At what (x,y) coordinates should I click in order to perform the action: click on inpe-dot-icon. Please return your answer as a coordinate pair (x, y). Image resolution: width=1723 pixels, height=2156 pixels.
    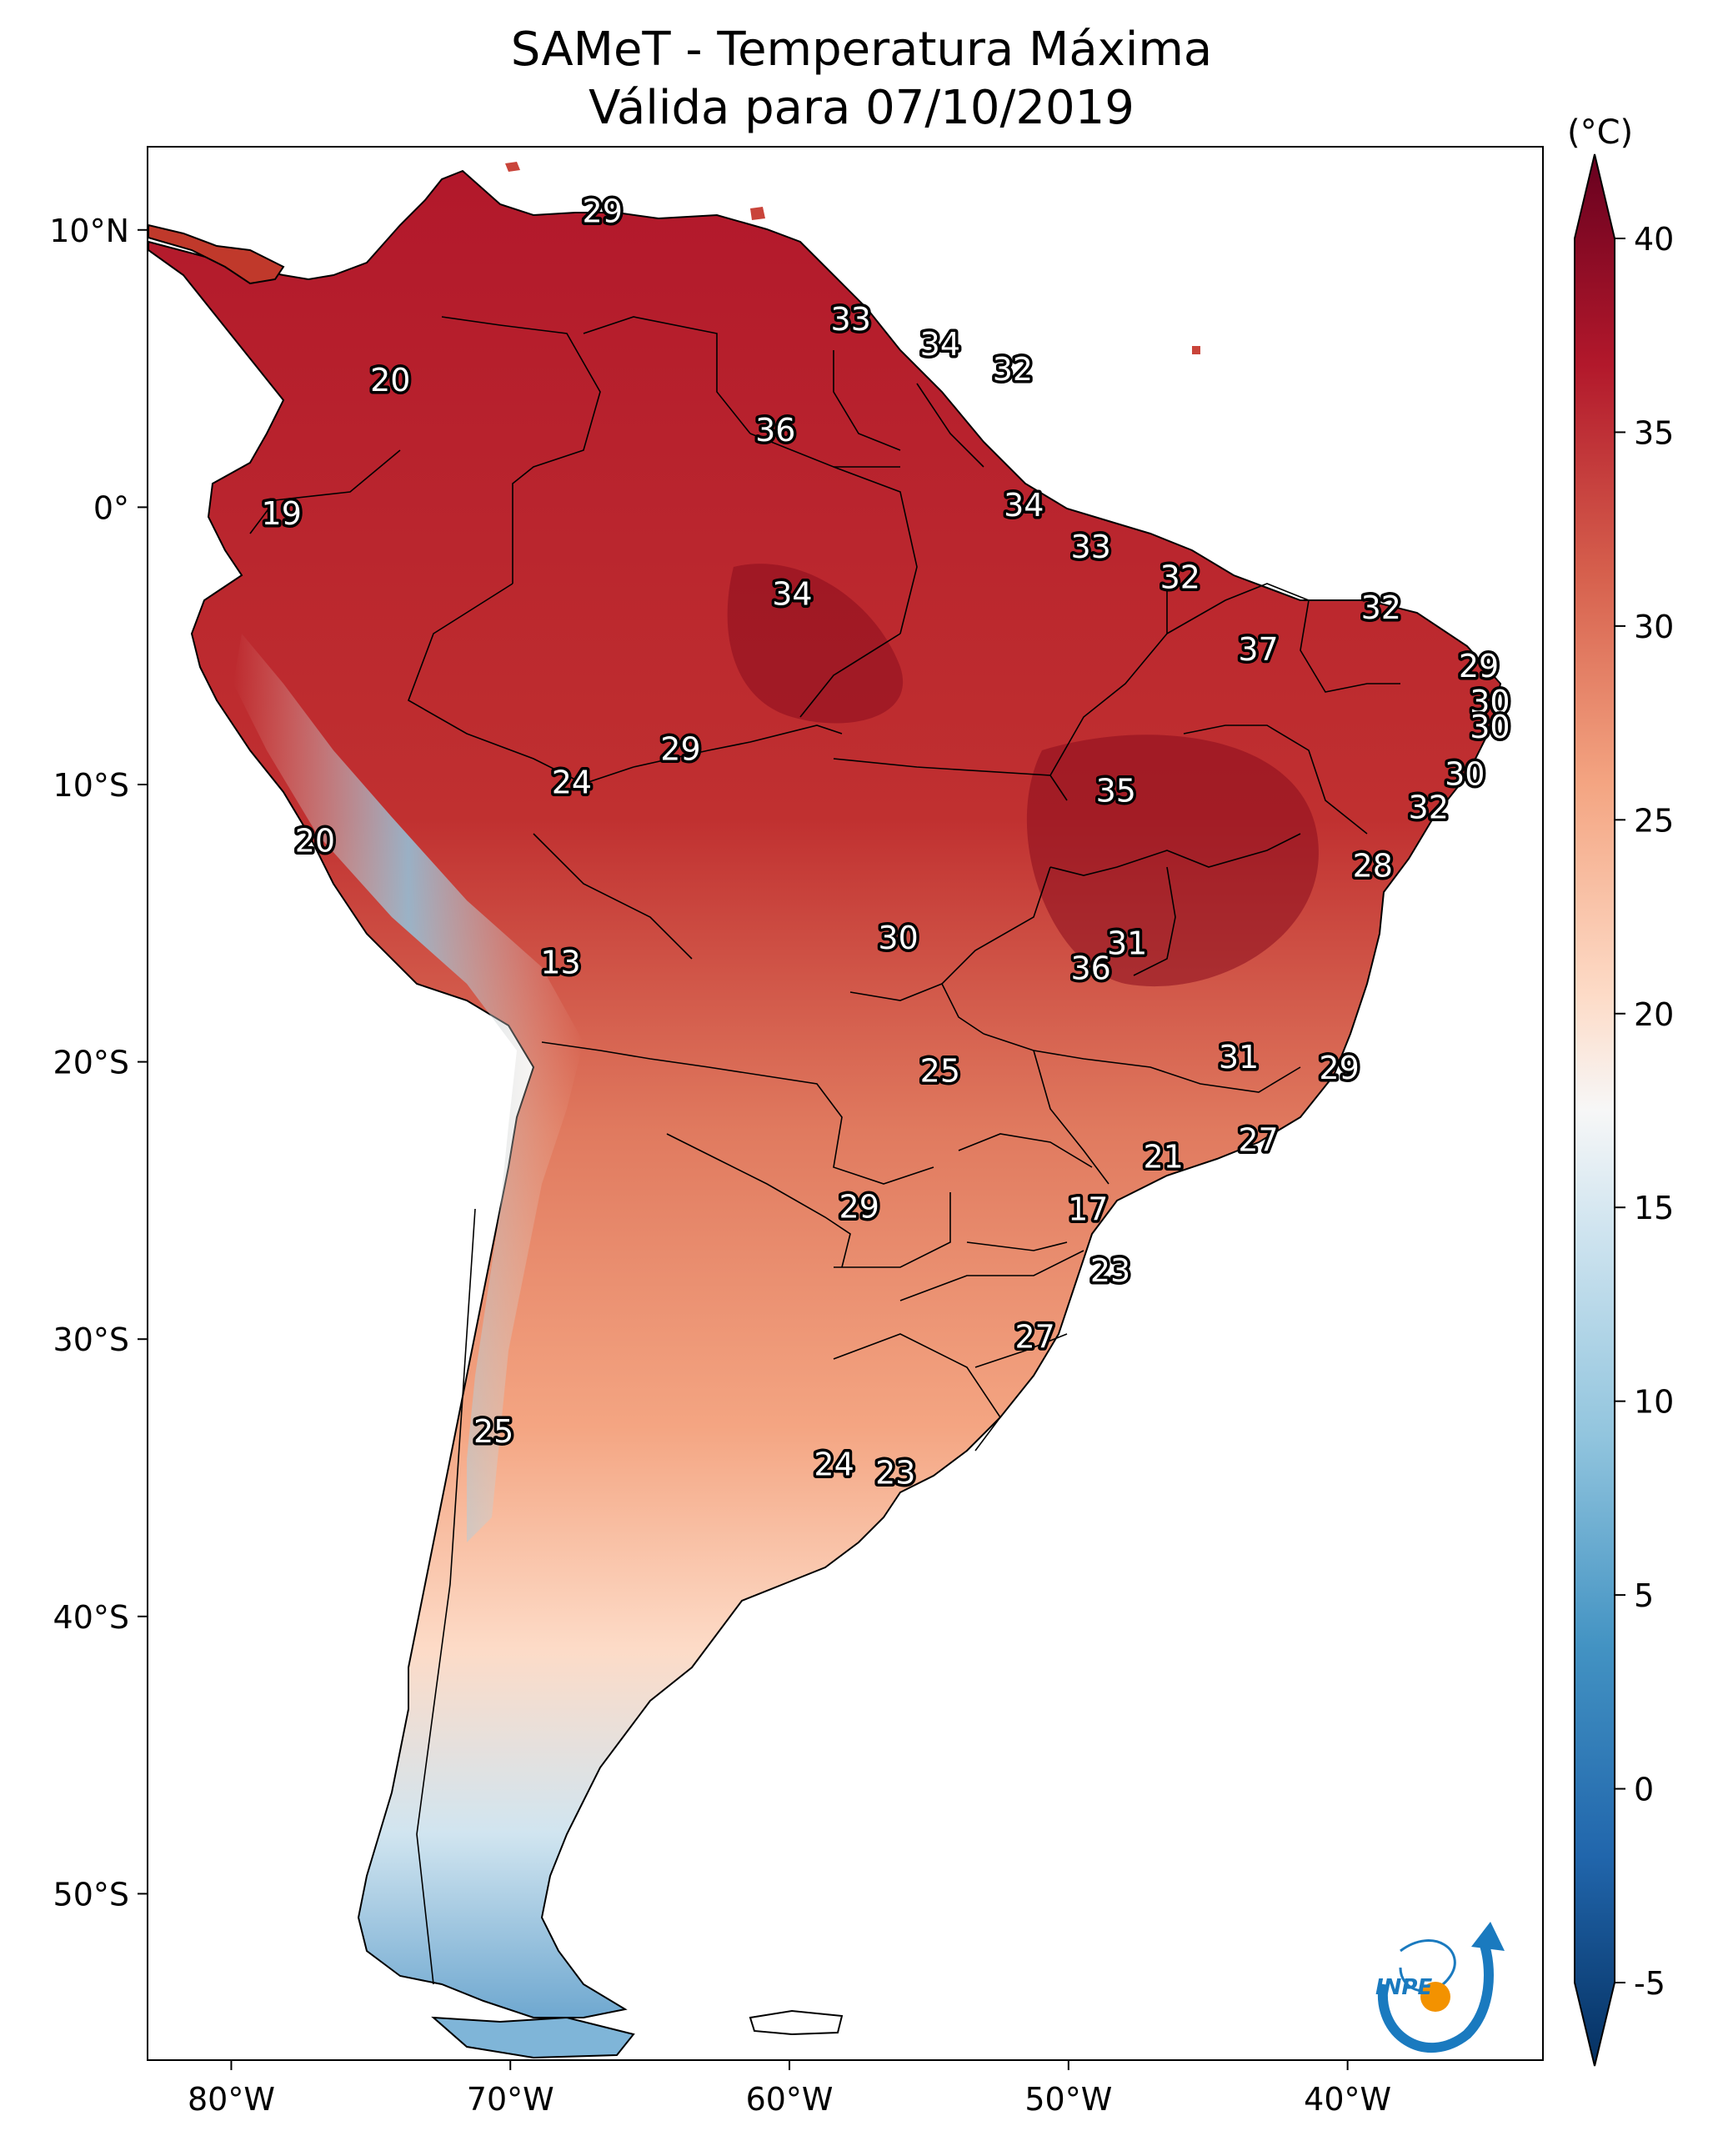
    Looking at the image, I should click on (1435, 1997).